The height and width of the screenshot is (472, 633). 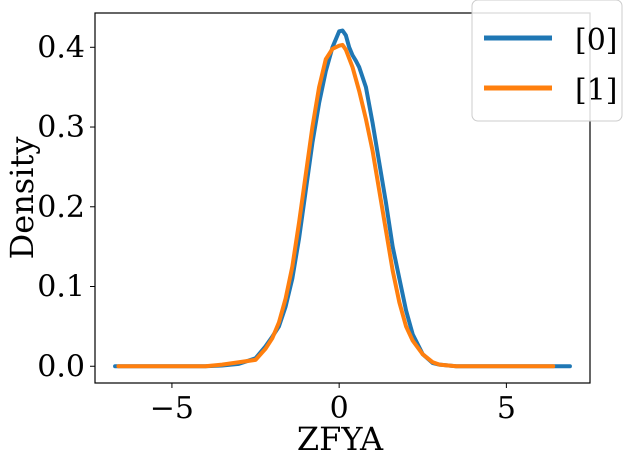 I want to click on x-tick-label: 0, so click(x=339, y=408).